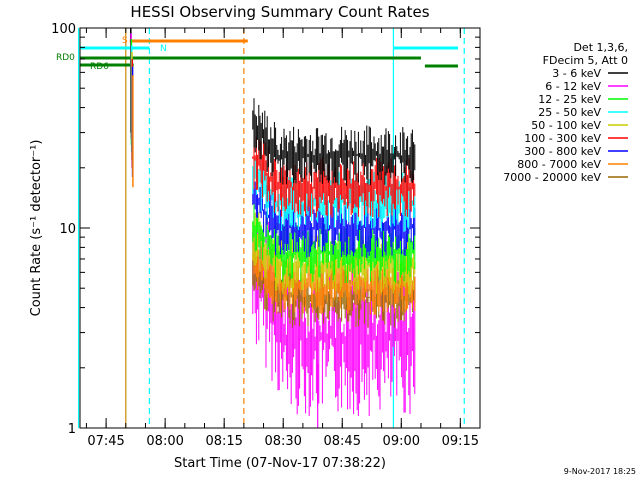 The image size is (640, 480). What do you see at coordinates (460, 441) in the screenshot?
I see `x-tick-label-6: 09:15` at bounding box center [460, 441].